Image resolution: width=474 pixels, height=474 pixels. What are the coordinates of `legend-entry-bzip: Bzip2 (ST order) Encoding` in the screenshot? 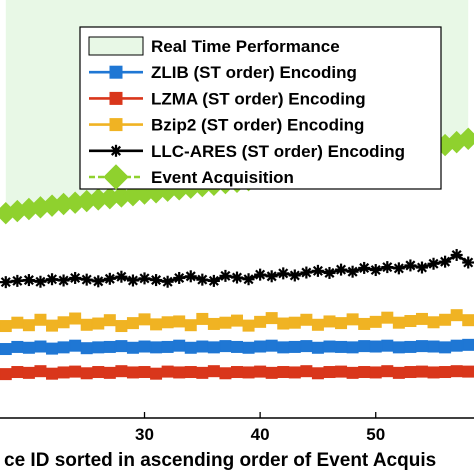 It's located at (226, 125).